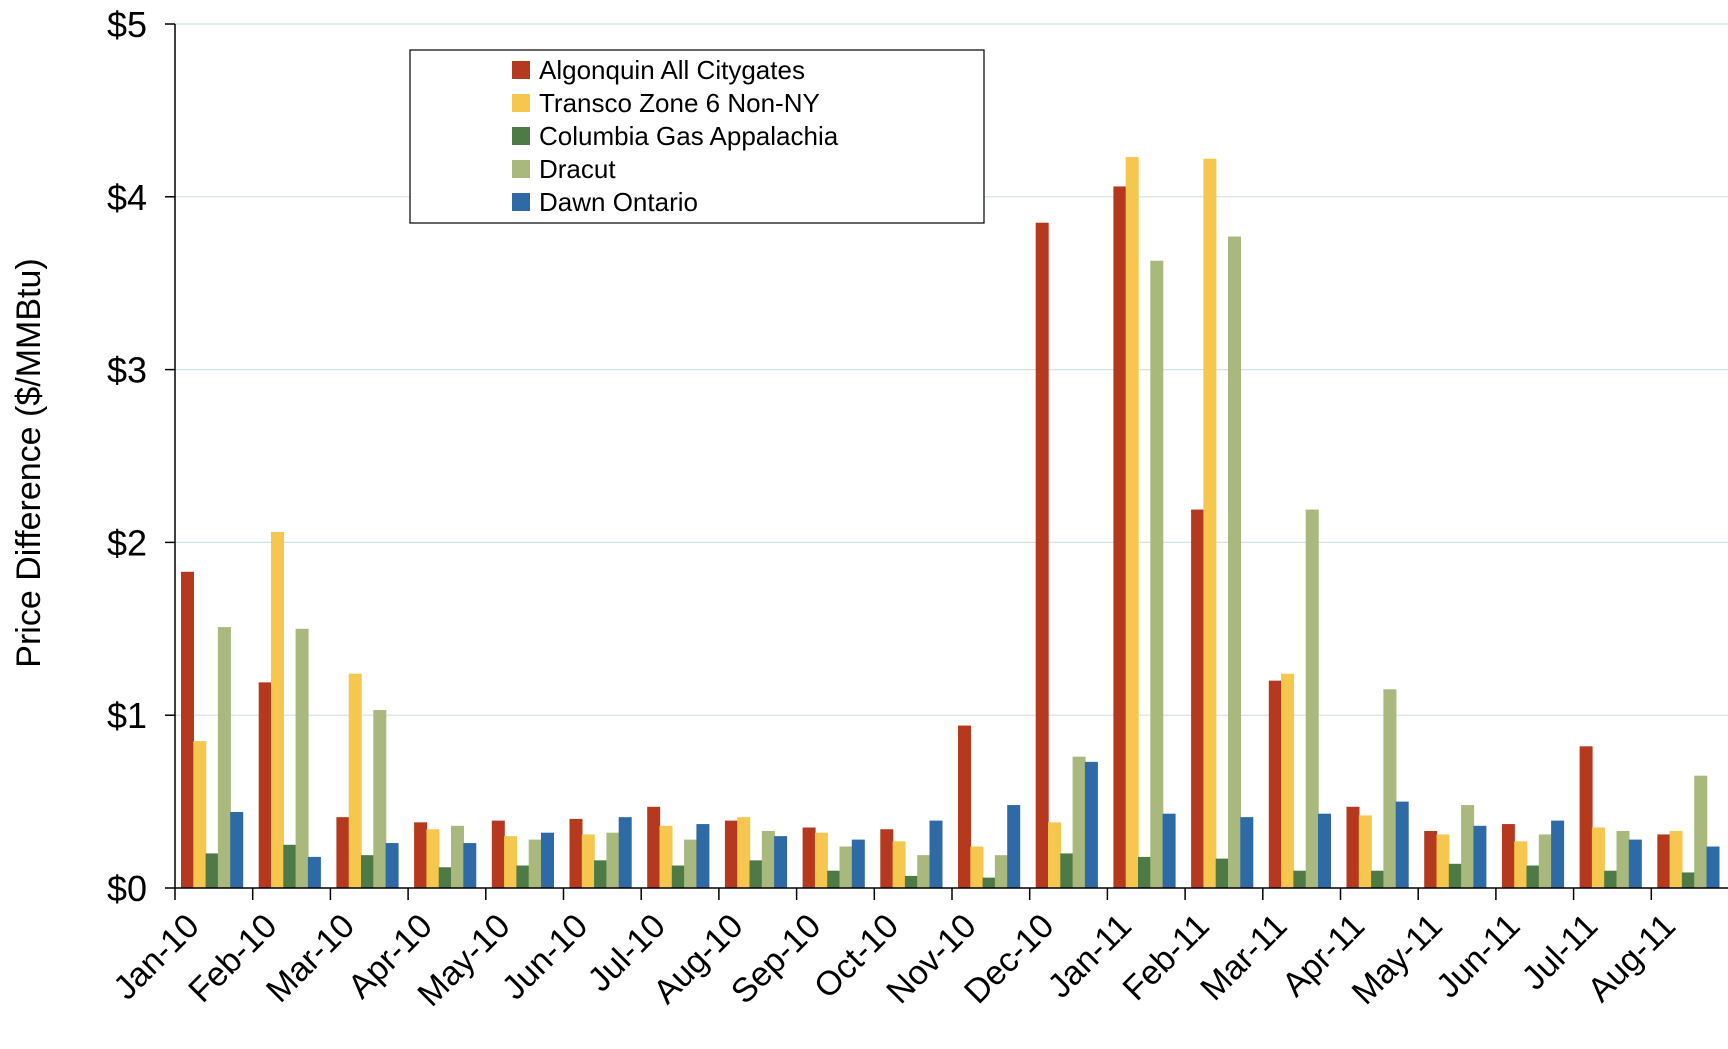  I want to click on y-tick-label: $4, so click(127, 197).